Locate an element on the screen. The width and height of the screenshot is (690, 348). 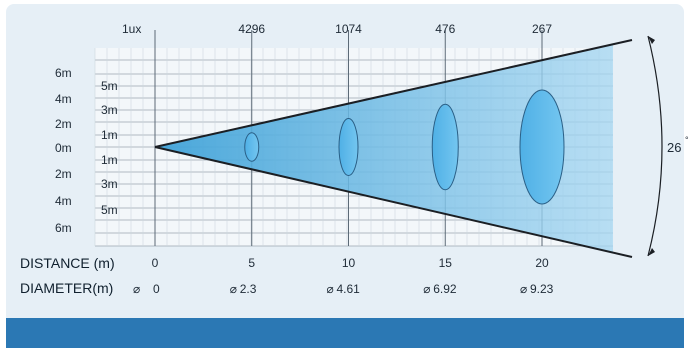
arc-arrow-bottom is located at coordinates (651, 252).